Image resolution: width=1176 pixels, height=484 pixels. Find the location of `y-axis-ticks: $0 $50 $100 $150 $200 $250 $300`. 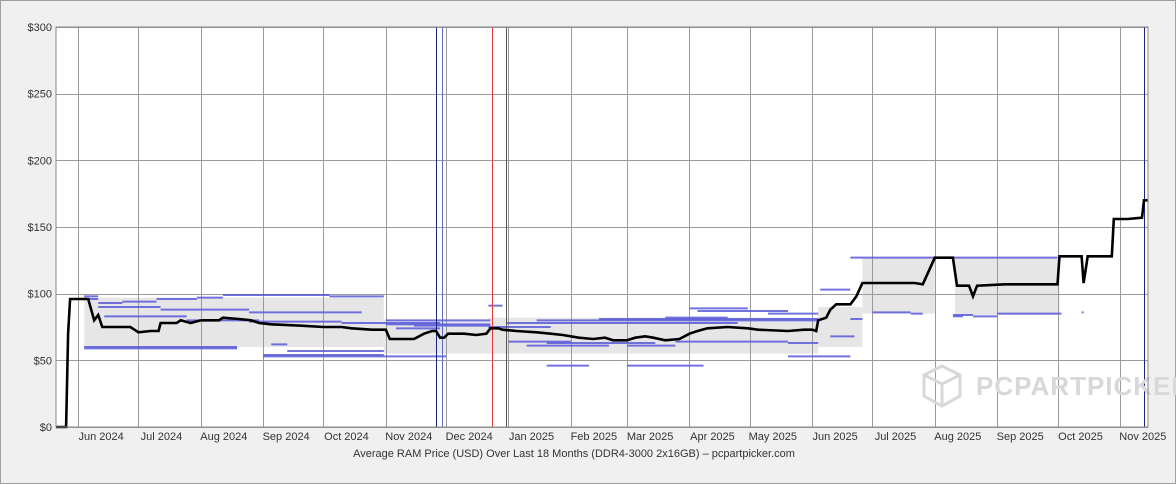

y-axis-ticks: $0 $50 $100 $150 $200 $250 $300 is located at coordinates (40, 228).